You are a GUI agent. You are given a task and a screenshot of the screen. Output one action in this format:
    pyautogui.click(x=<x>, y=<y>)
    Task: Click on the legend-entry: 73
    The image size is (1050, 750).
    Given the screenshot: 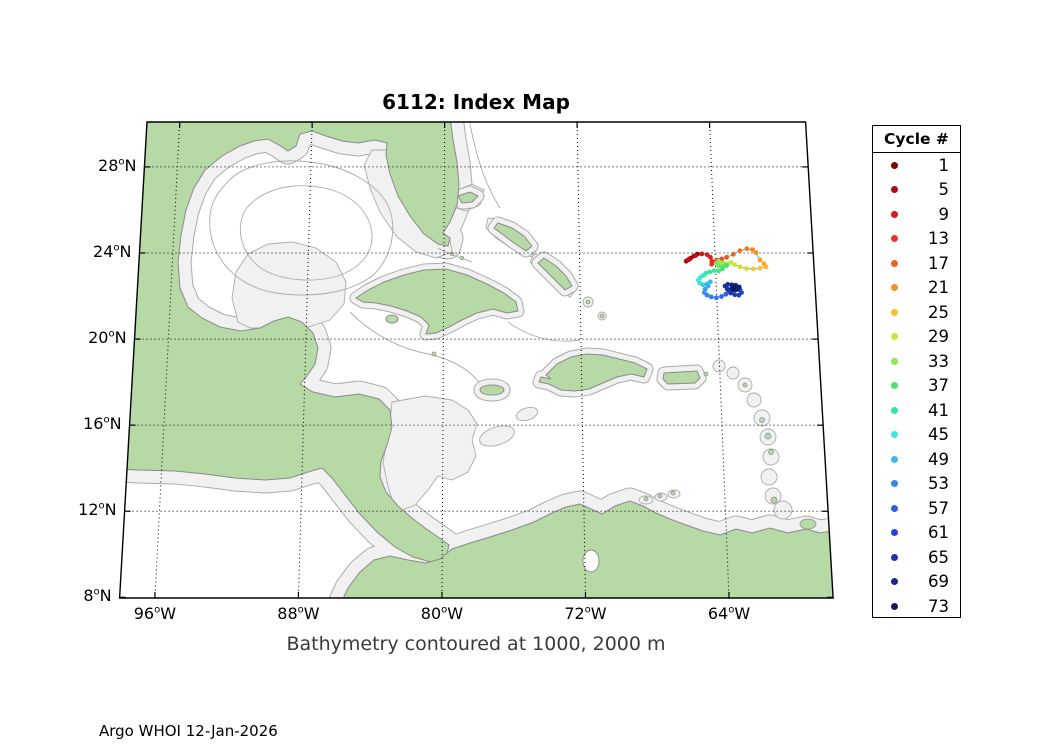 What is the action you would take?
    pyautogui.click(x=916, y=606)
    